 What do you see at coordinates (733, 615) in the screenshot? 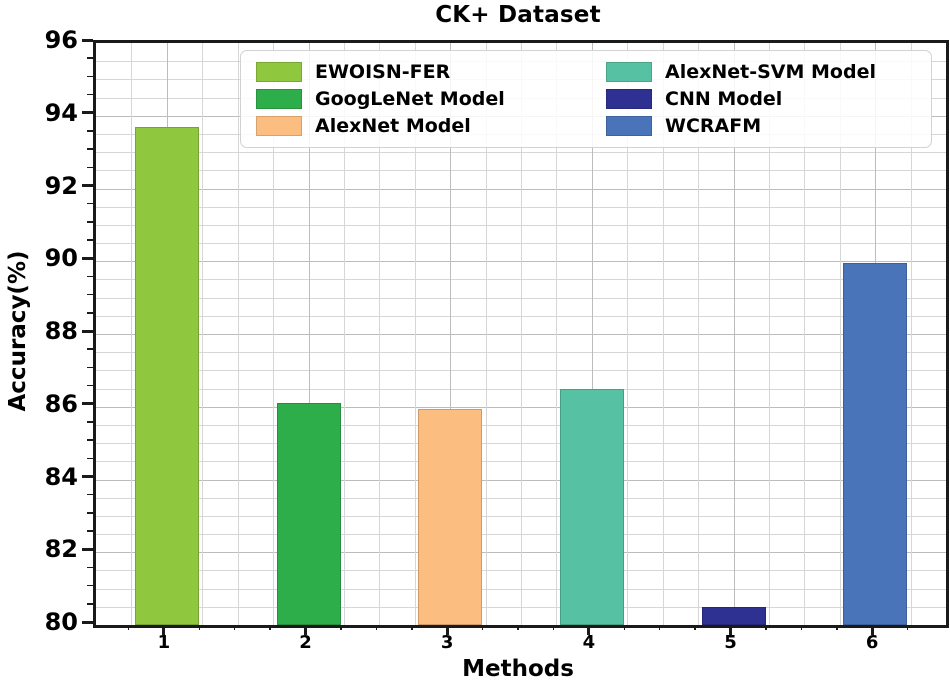
I see `bar-5-cnn-model` at bounding box center [733, 615].